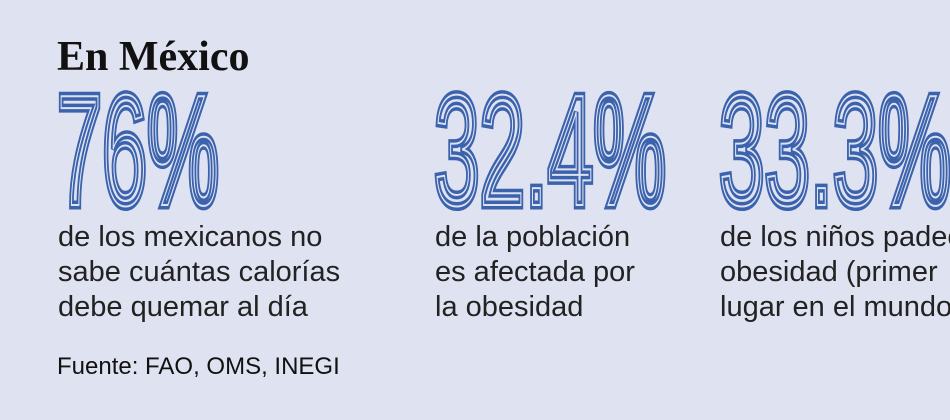  What do you see at coordinates (183, 307) in the screenshot?
I see `stat-description: debe quemar al día` at bounding box center [183, 307].